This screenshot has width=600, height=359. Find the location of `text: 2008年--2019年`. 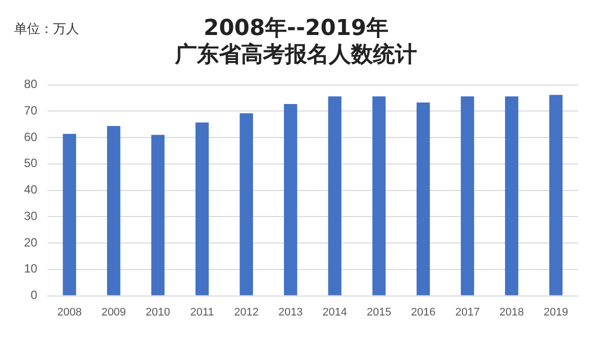

text: 2008年--2019年 is located at coordinates (296, 28).